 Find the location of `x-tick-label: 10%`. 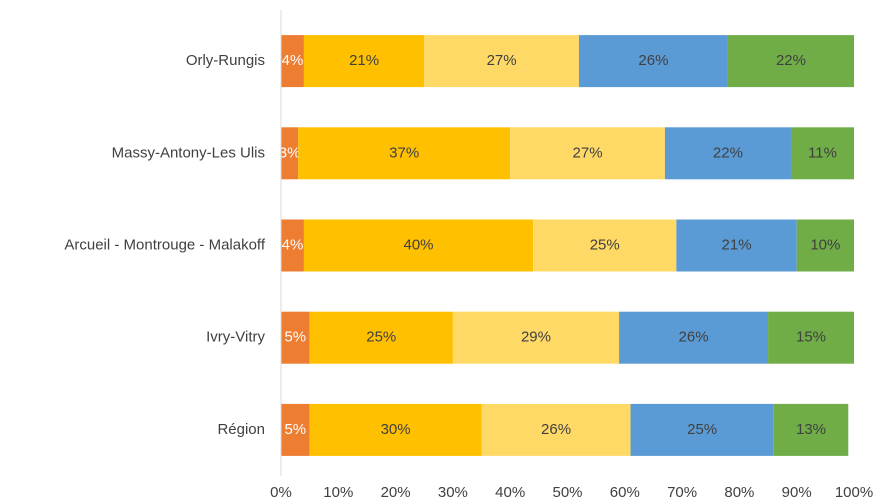

x-tick-label: 10% is located at coordinates (338, 492).